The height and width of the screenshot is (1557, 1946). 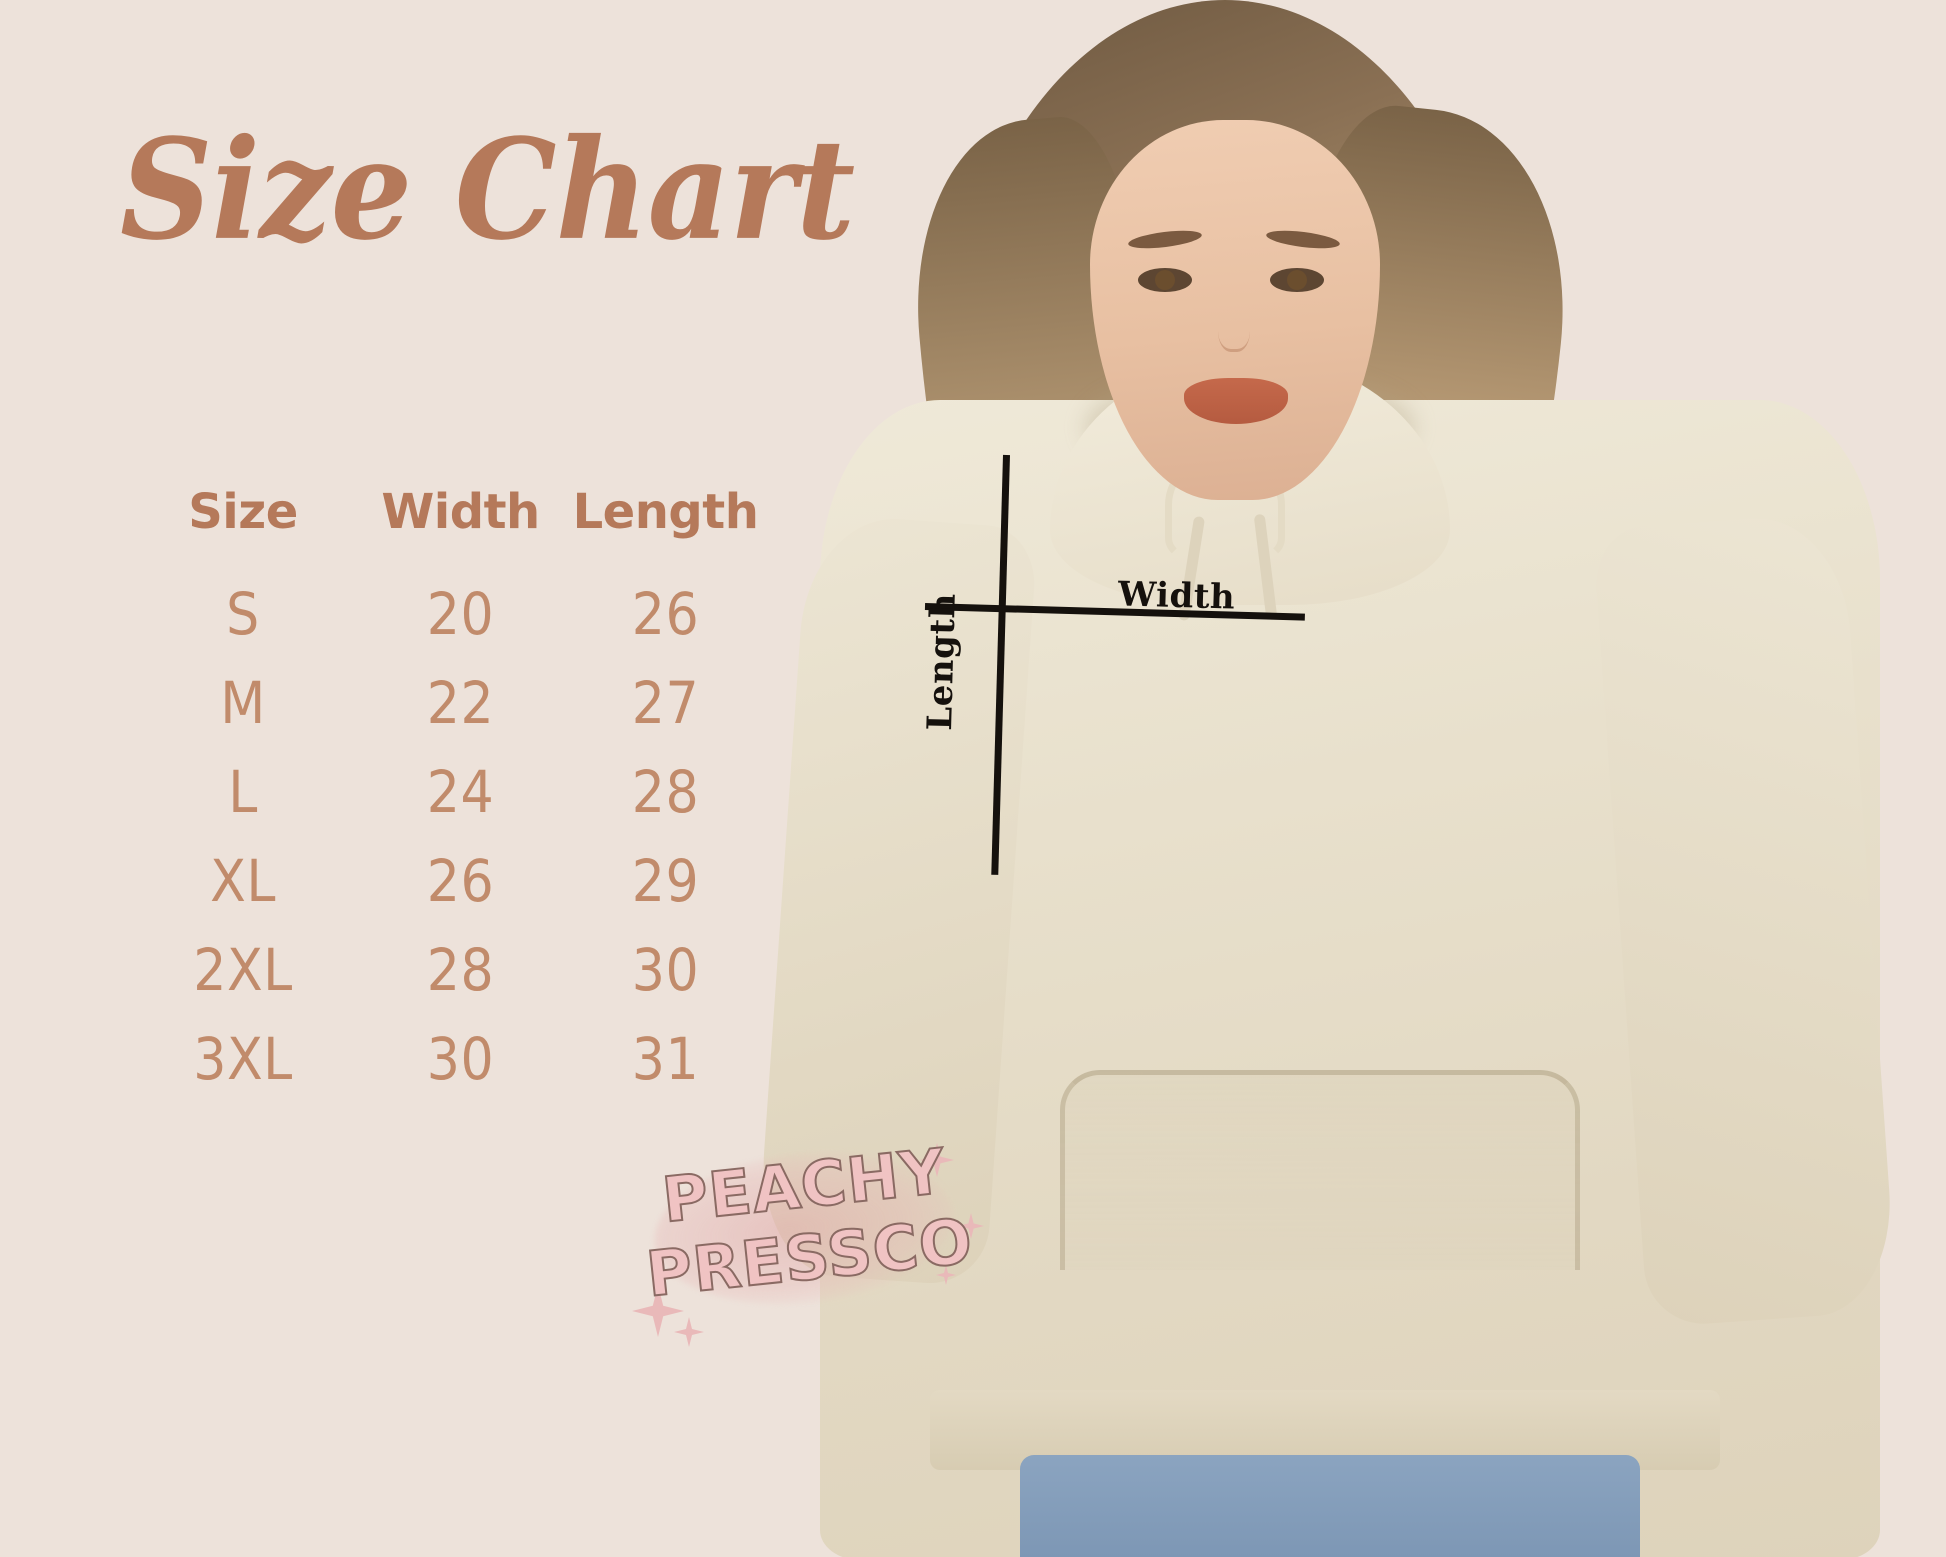 I want to click on cell-size: S, so click(x=243, y=614).